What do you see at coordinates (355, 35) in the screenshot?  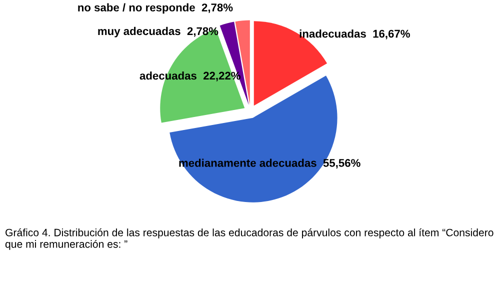 I see `slice-label: inadecuadas 16,67%` at bounding box center [355, 35].